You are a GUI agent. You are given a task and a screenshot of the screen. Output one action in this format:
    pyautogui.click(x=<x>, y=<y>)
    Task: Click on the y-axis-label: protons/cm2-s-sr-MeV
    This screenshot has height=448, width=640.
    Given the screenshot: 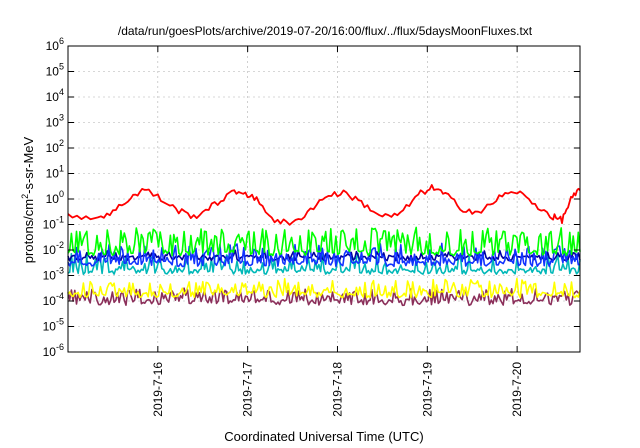 What is the action you would take?
    pyautogui.click(x=28, y=199)
    